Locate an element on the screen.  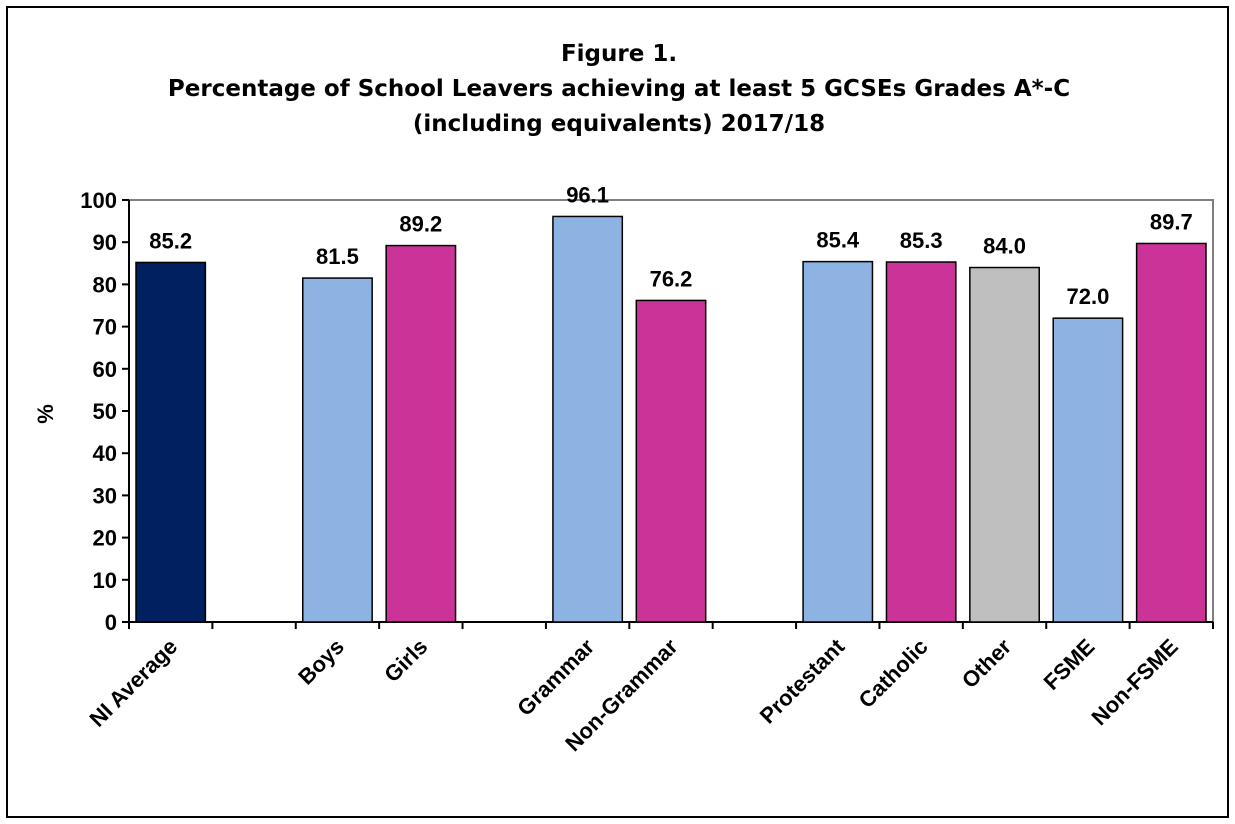
data-label: 96.1 is located at coordinates (587, 194).